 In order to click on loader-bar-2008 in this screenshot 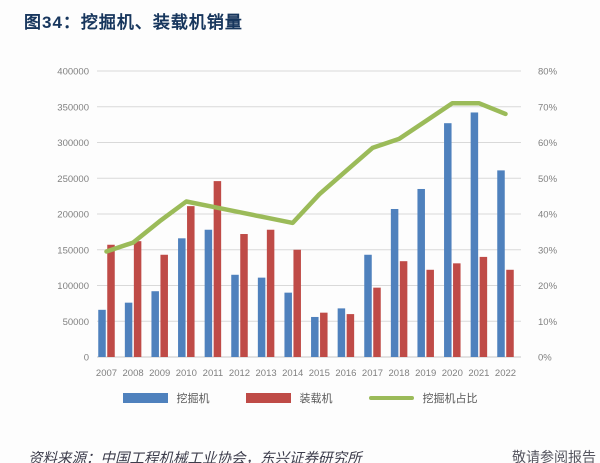, I will do `click(137, 299)`.